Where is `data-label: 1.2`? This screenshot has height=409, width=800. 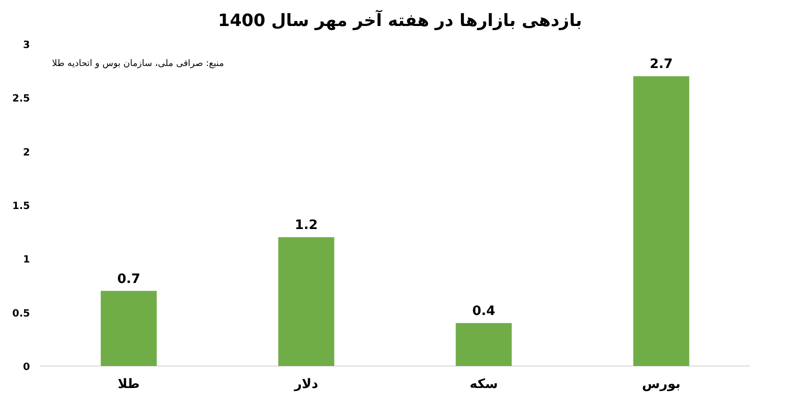 data-label: 1.2 is located at coordinates (306, 226).